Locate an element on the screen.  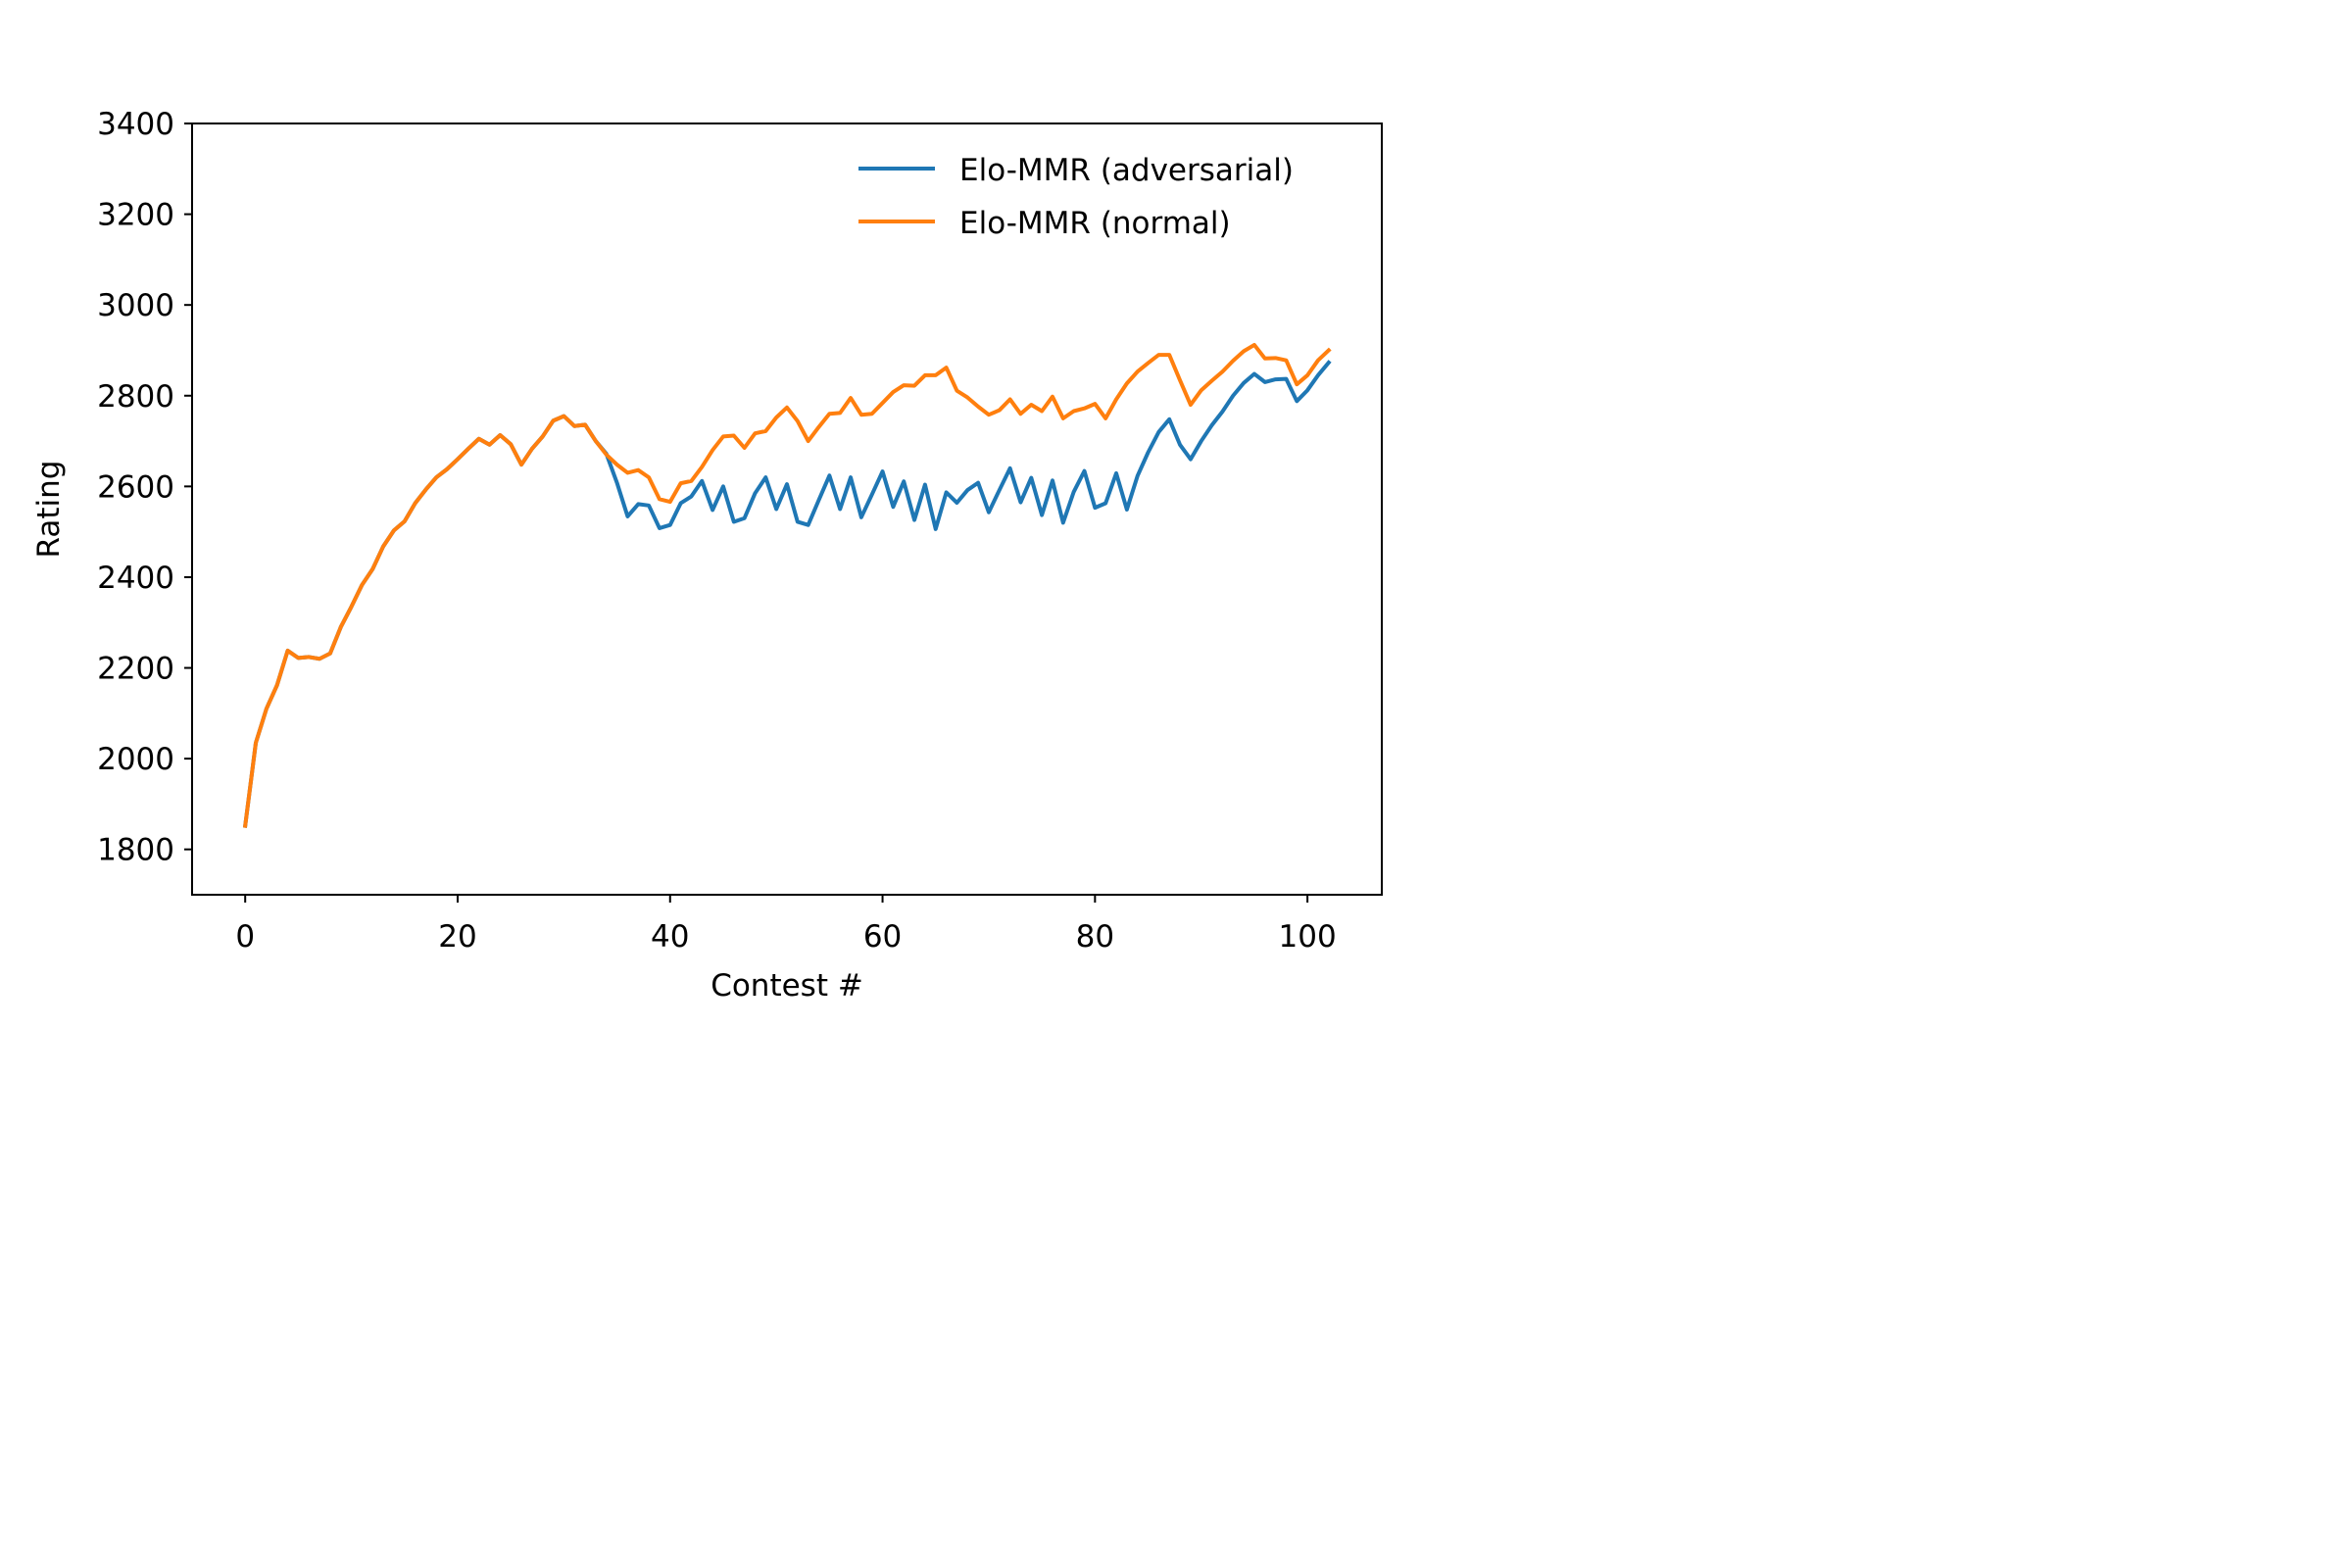
y-tick-label: 3400 is located at coordinates (135, 124).